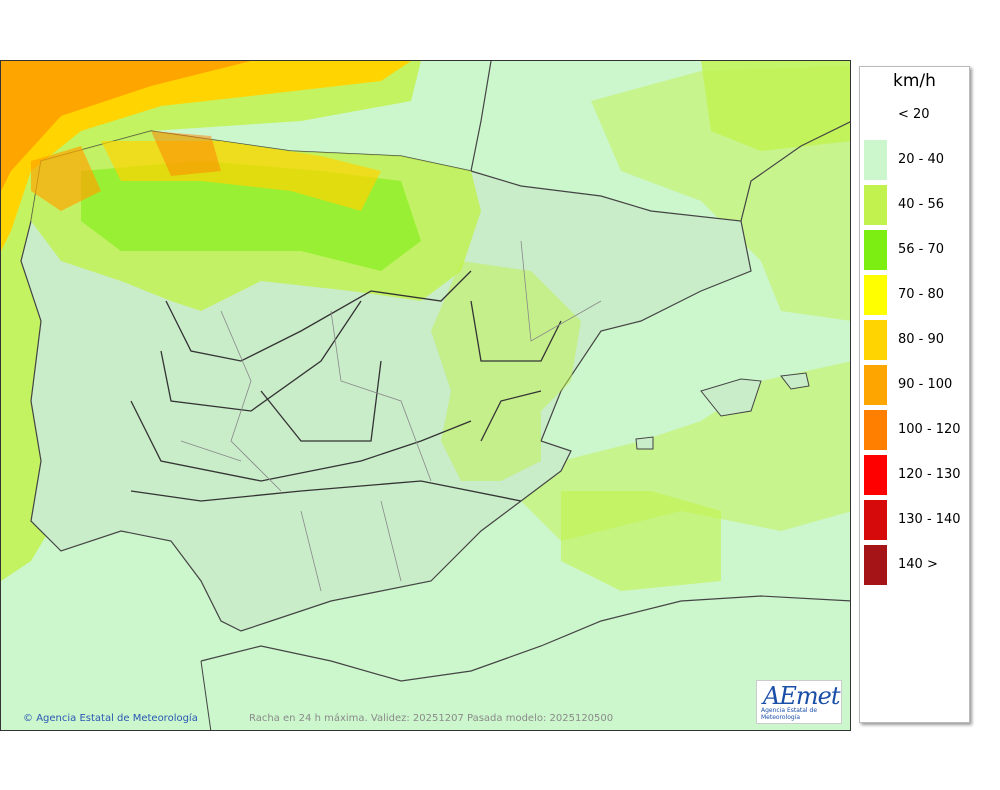  Describe the element at coordinates (921, 204) in the screenshot. I see `legend-label: 40 - 56` at that location.